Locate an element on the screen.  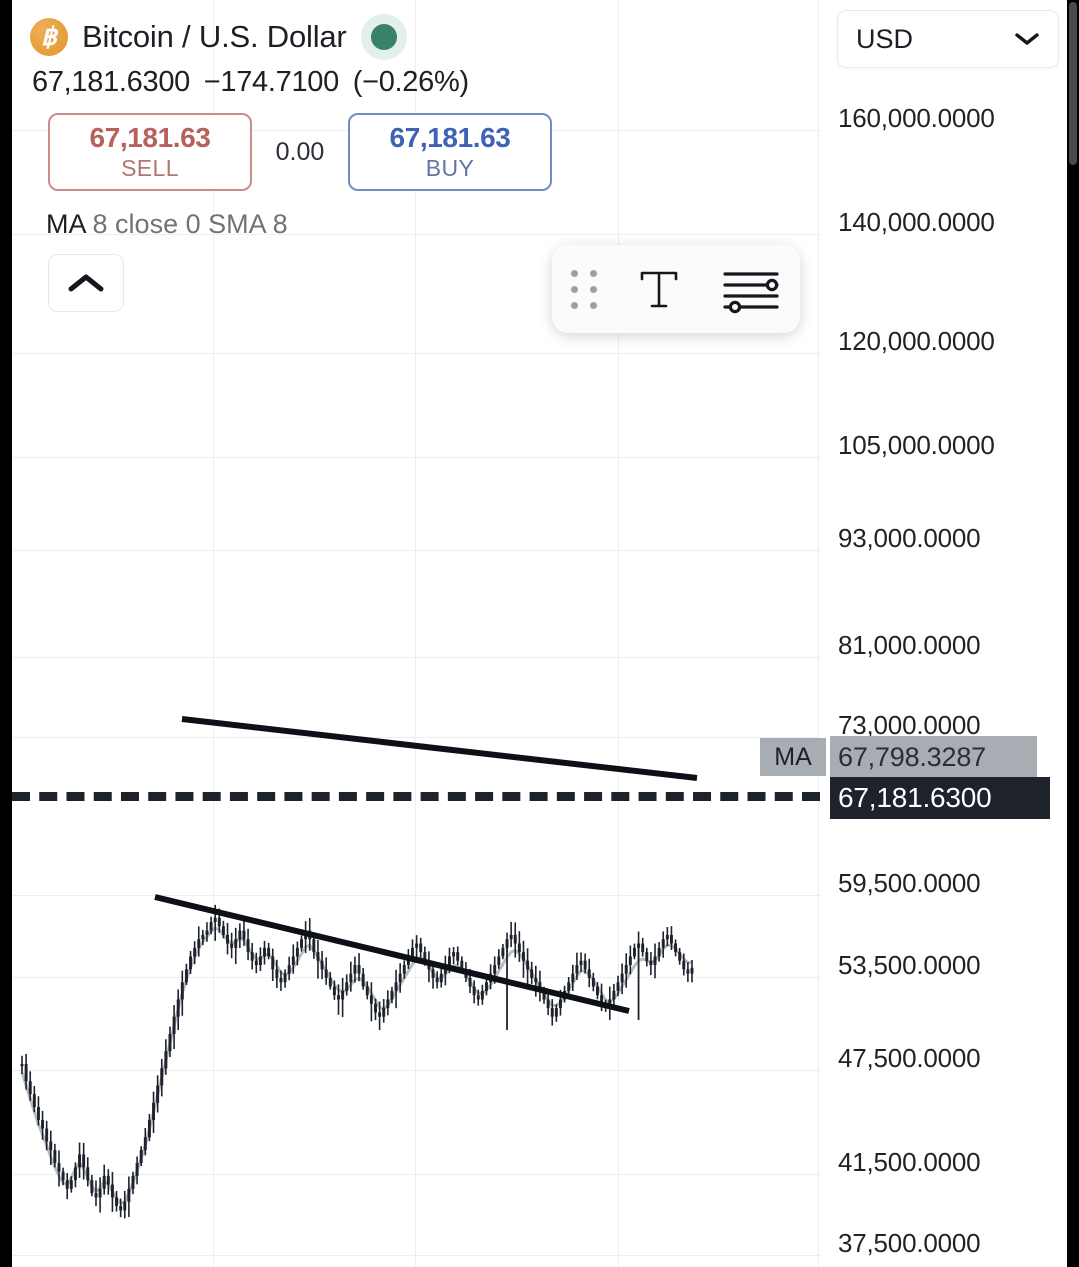
symbol-row: ฿ Bitcoin / U.S. Dollar is located at coordinates (416, 30).